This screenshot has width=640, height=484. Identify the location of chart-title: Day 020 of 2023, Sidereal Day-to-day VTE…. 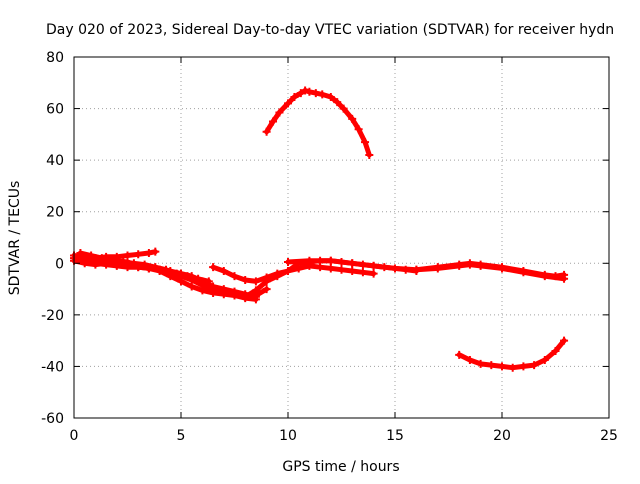
(330, 30).